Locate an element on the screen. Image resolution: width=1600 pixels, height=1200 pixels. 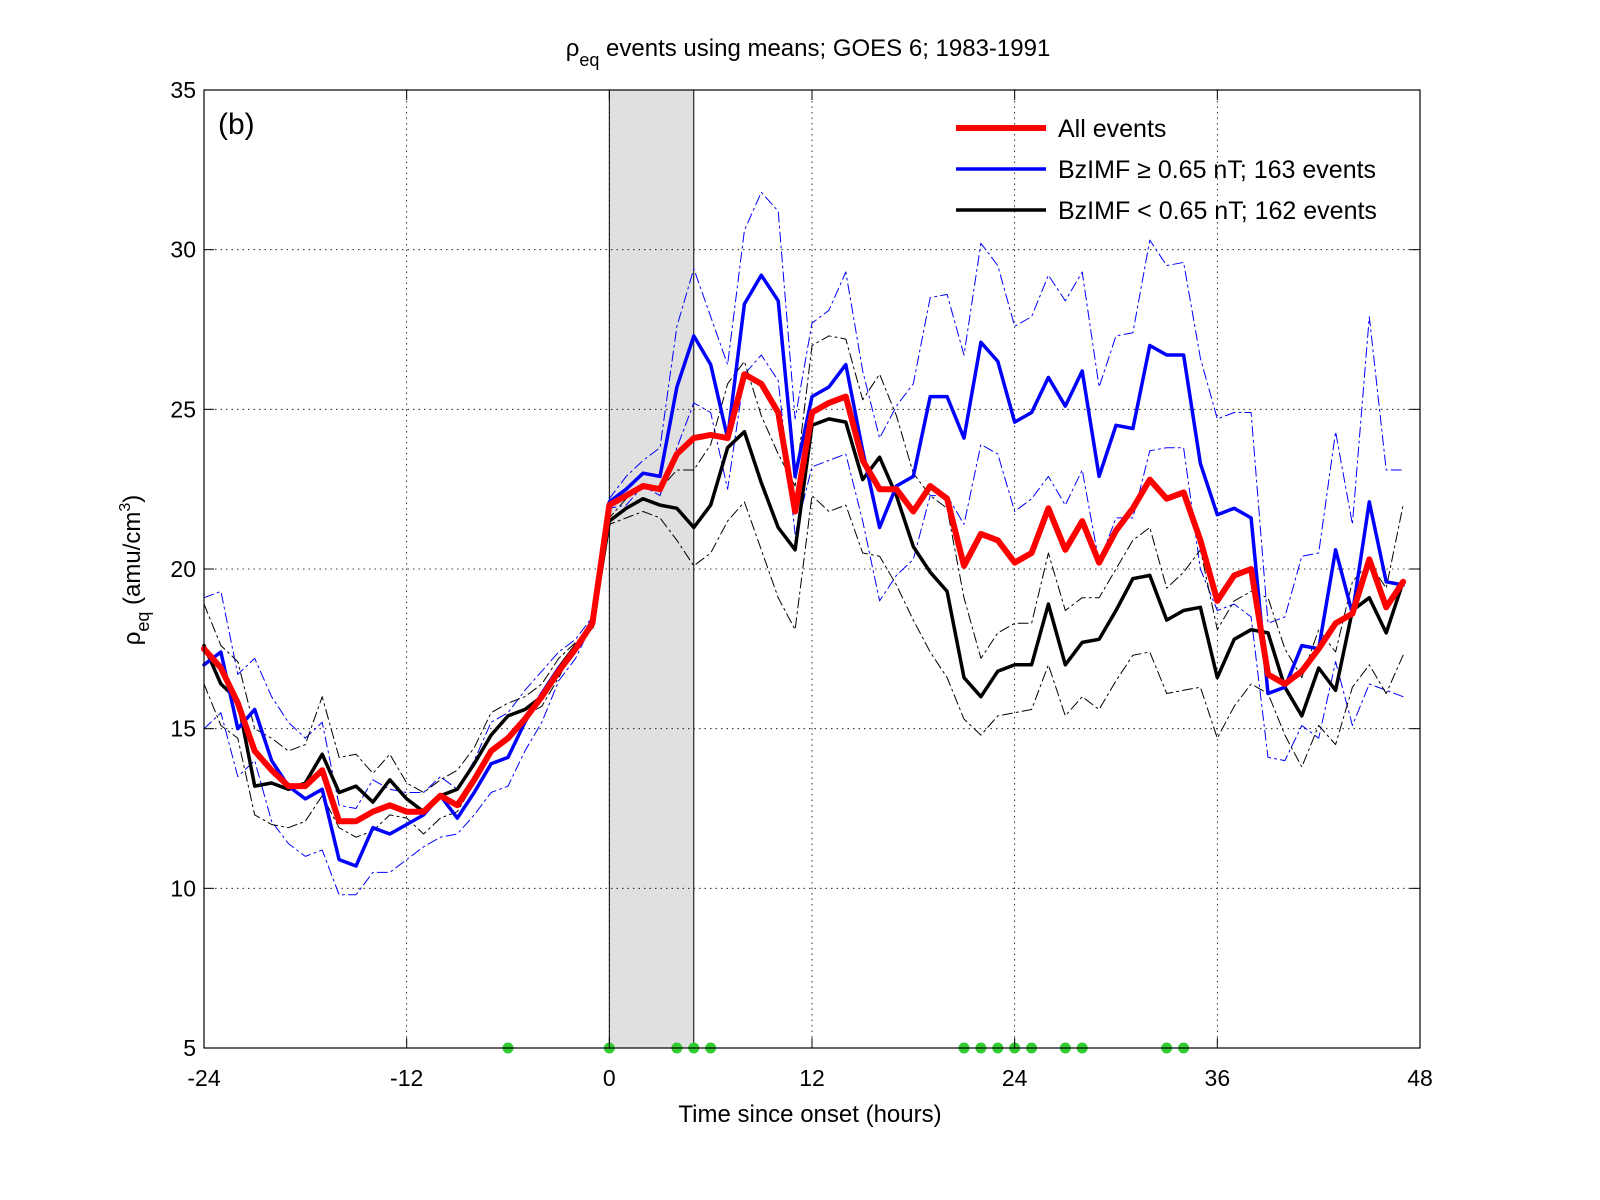
x-tick-label: 24 is located at coordinates (1015, 1078).